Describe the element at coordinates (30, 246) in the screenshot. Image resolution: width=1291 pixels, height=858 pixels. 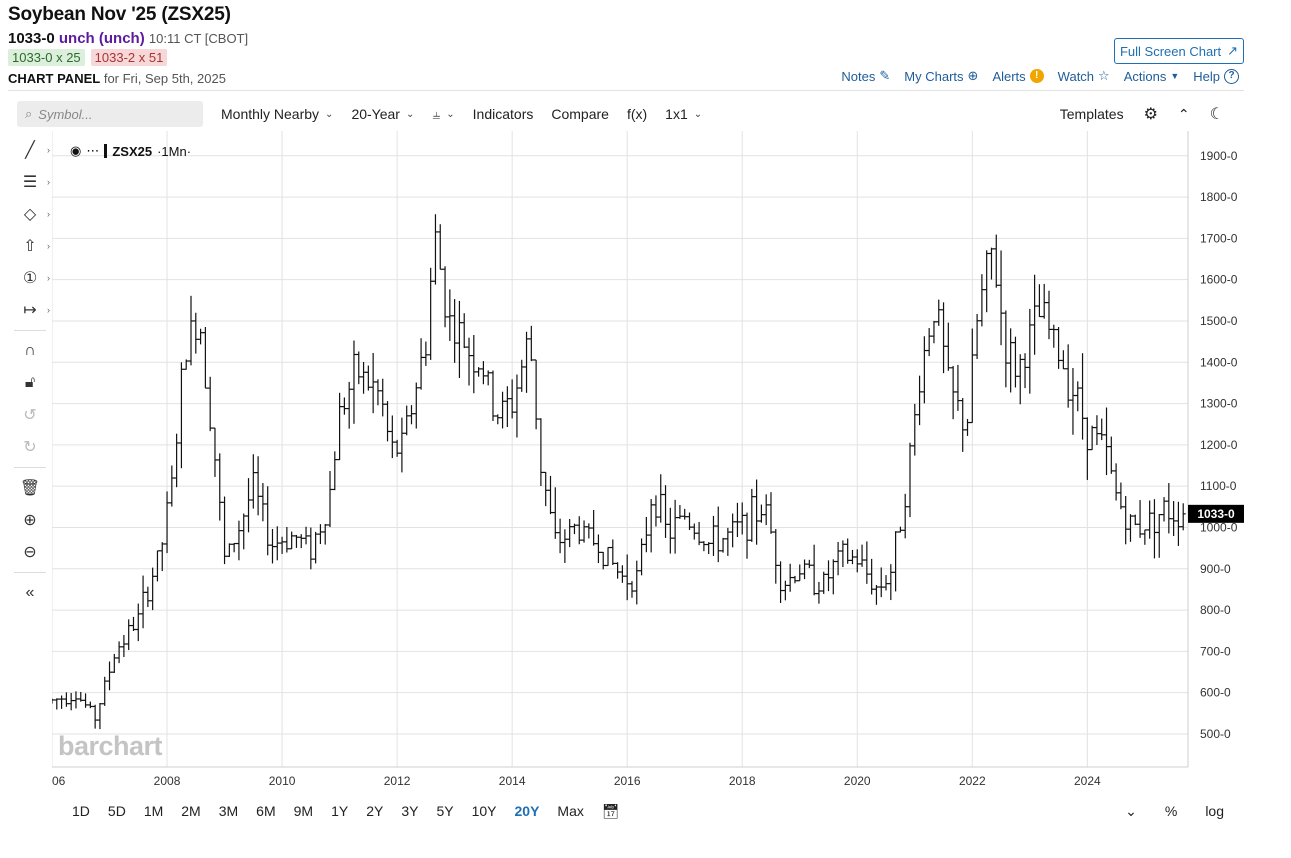
I see `arrow-tool: ⇧ ›` at that location.